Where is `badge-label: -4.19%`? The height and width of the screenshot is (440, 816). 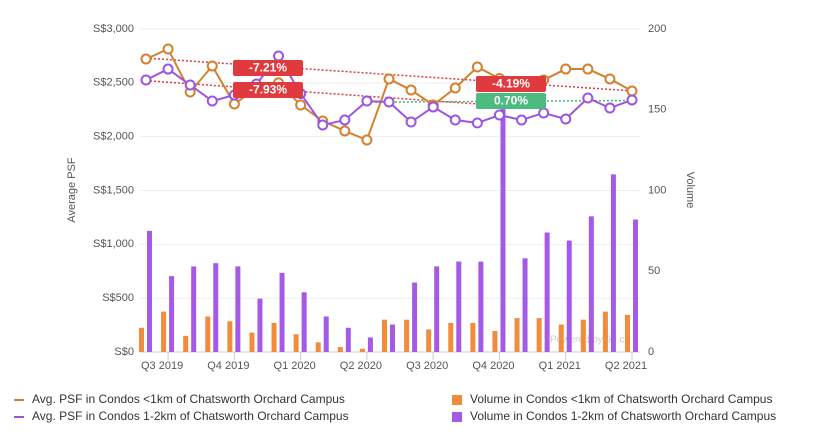 badge-label: -4.19% is located at coordinates (511, 84).